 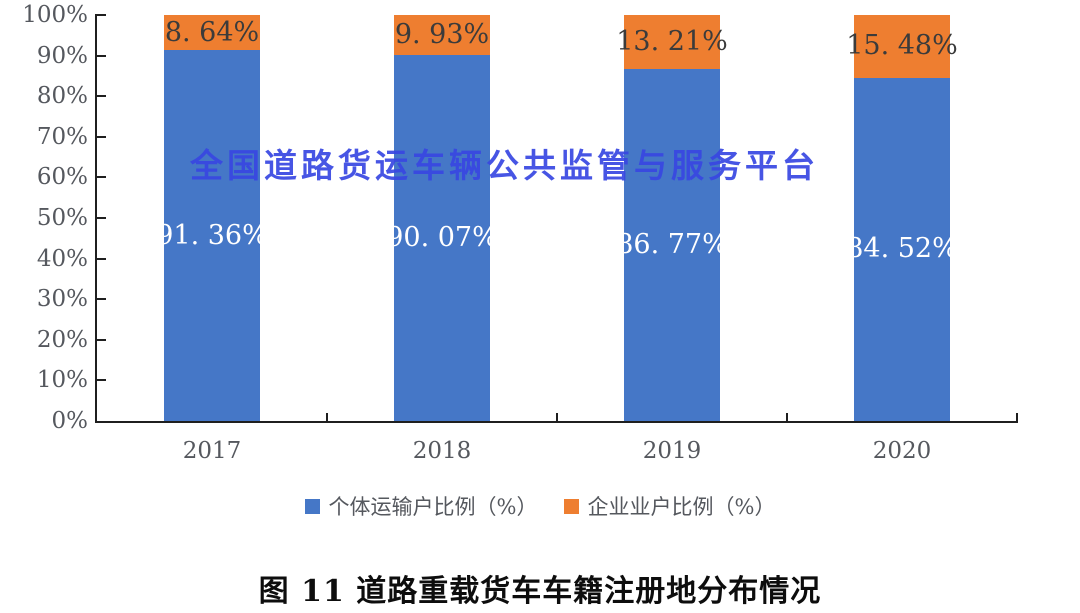 I want to click on y-tick-label: 60%, so click(x=62, y=177).